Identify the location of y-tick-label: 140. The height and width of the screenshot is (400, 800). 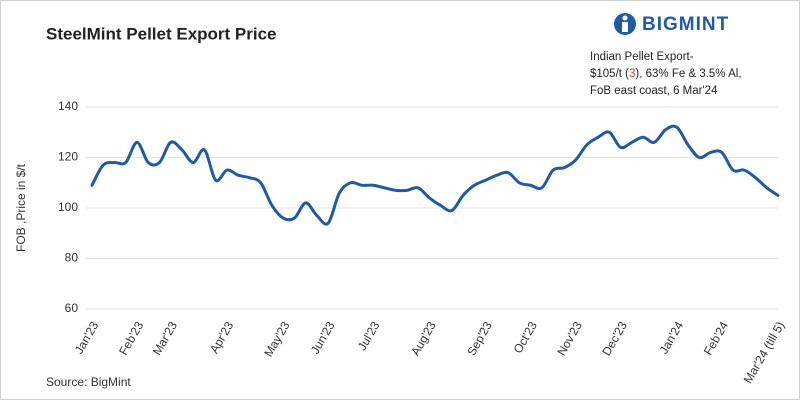
(68, 106).